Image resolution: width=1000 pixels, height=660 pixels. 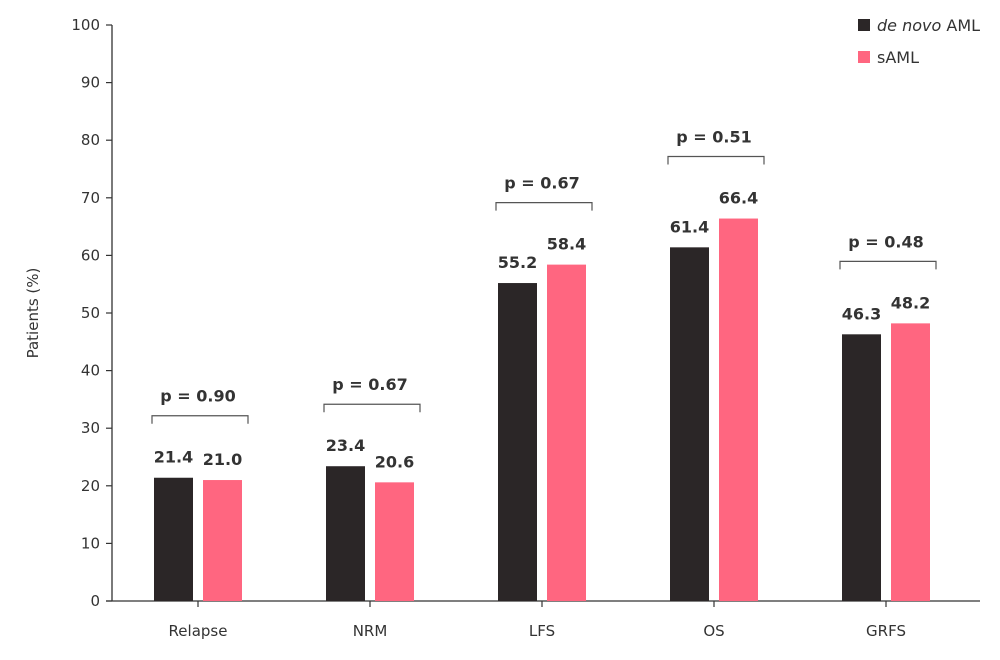 What do you see at coordinates (33, 313) in the screenshot?
I see `y-axis-label: Patients (%)` at bounding box center [33, 313].